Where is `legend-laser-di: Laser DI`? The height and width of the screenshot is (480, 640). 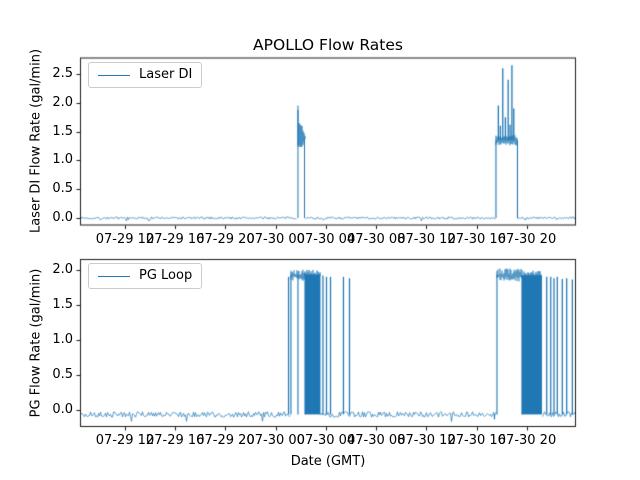 legend-laser-di: Laser DI is located at coordinates (145, 75).